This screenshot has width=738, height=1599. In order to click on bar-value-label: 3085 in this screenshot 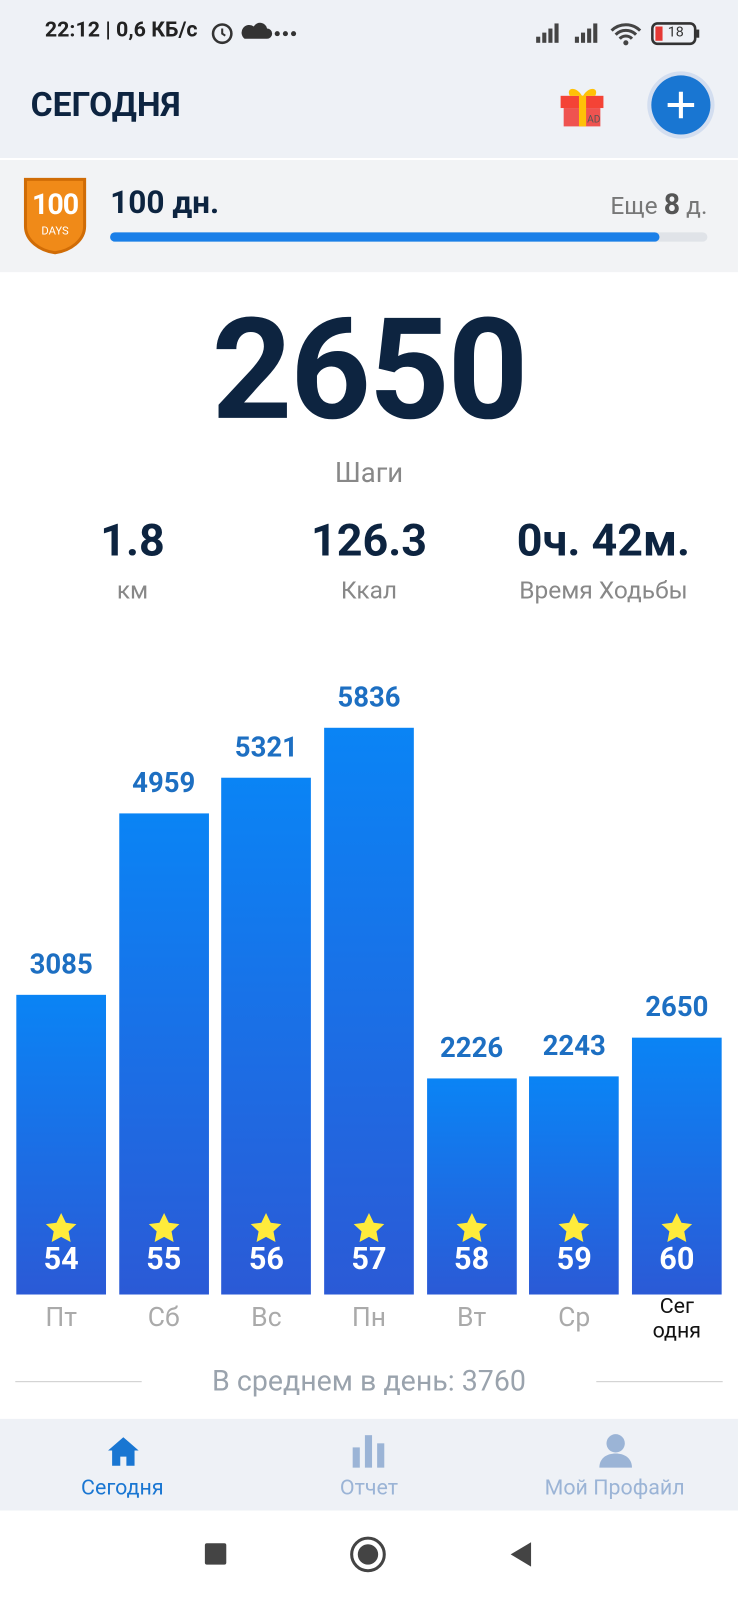, I will do `click(61, 964)`.